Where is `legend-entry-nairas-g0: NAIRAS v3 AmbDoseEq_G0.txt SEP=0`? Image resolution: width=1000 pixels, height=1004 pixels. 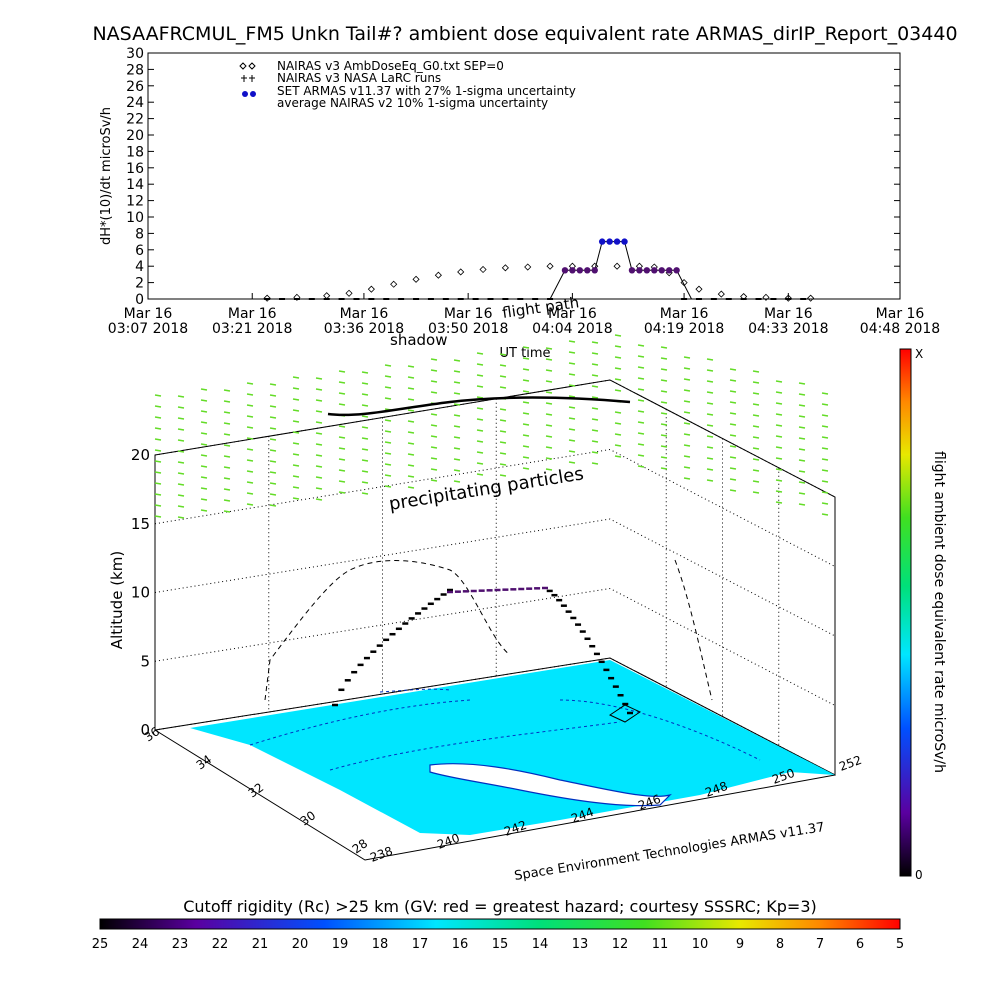
legend-entry-nairas-g0: NAIRAS v3 AmbDoseEq_G0.txt SEP=0 is located at coordinates (390, 66).